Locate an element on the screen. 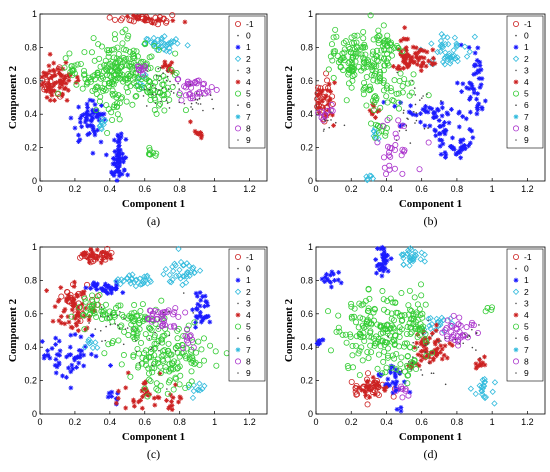 The image size is (550, 472). legend-marker--1 is located at coordinates (237, 256).